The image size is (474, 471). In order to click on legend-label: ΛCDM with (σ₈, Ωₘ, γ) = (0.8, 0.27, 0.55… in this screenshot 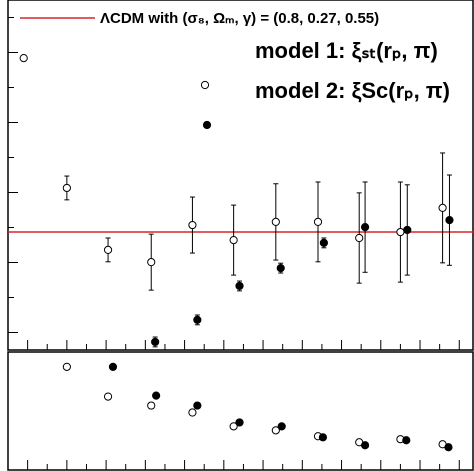, I will do `click(239, 18)`.